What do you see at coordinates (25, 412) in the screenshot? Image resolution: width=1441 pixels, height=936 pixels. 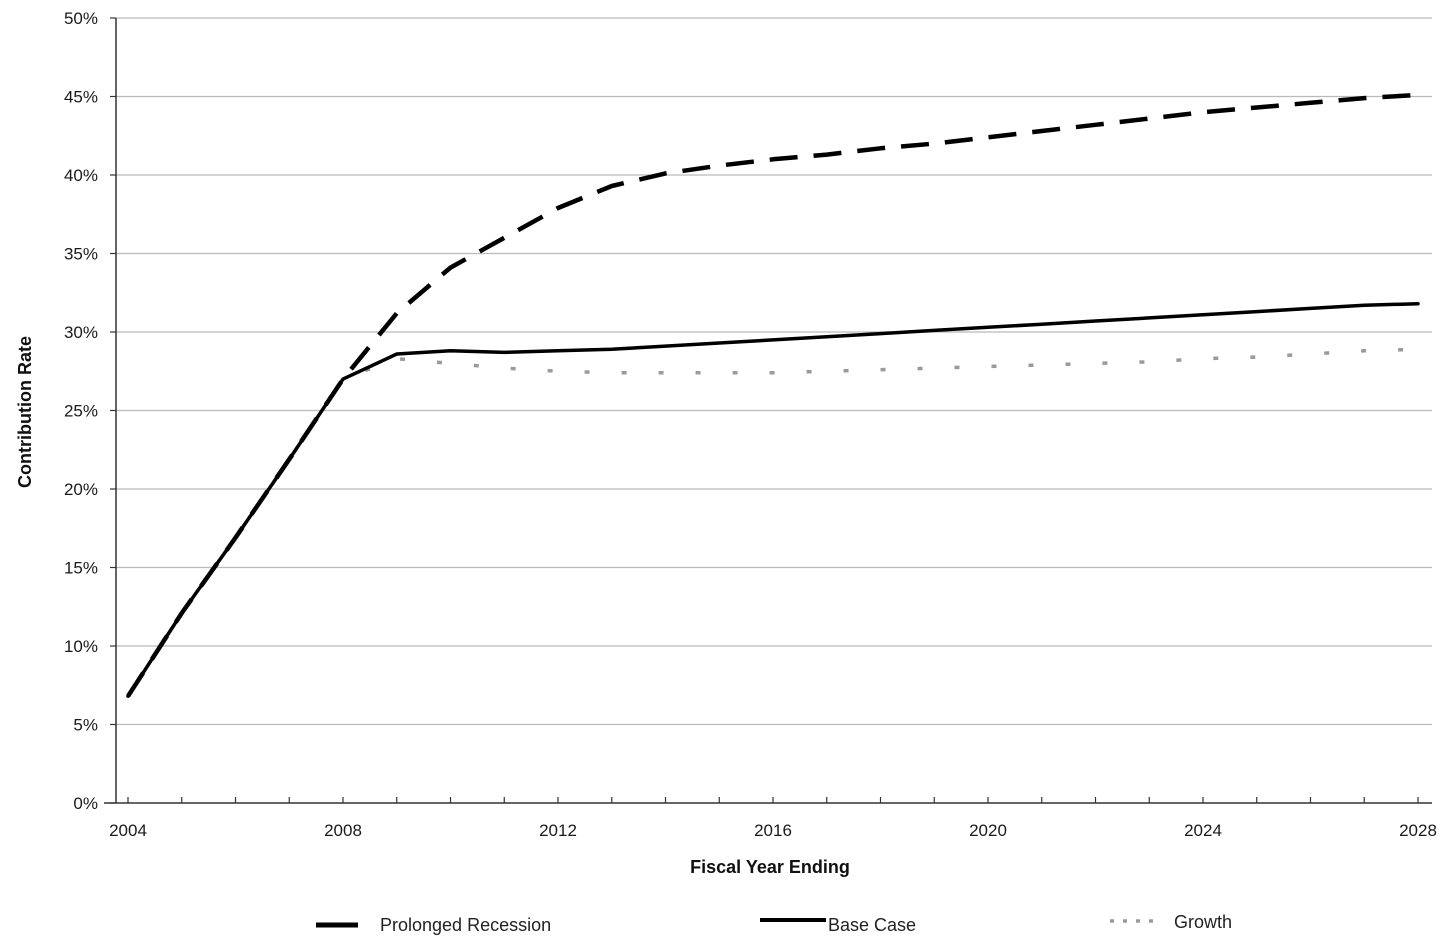 I see `y-axis-title: Contribution Rate` at bounding box center [25, 412].